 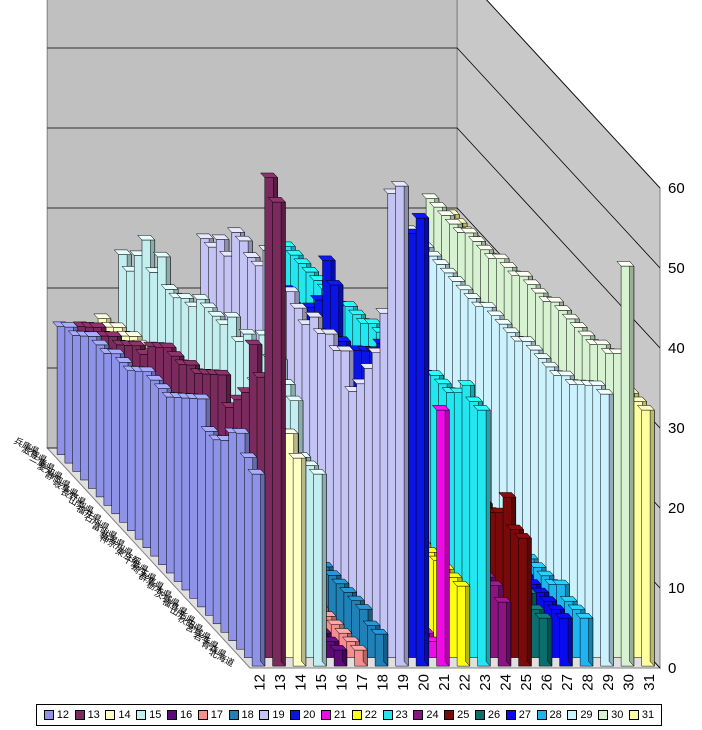 I want to click on legend-item: 31, so click(x=641, y=715).